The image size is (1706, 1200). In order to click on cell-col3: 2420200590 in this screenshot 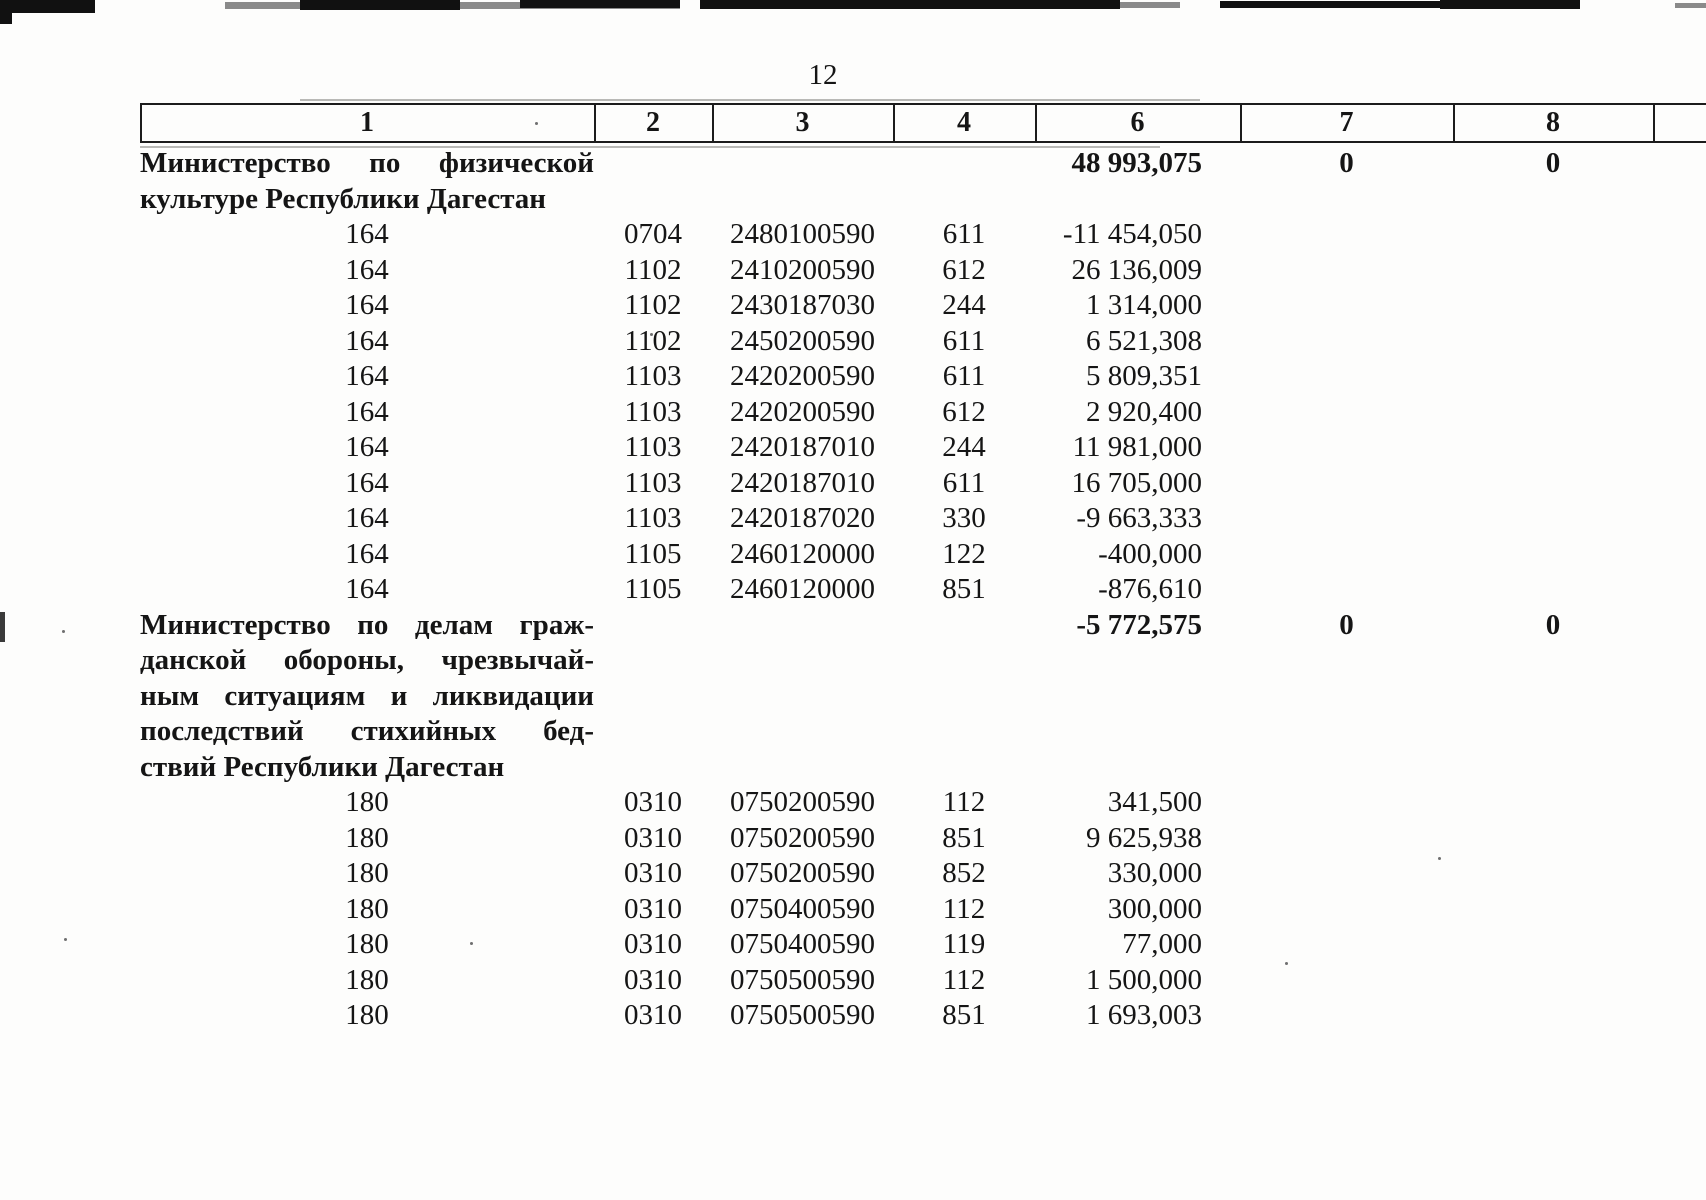, I will do `click(802, 376)`.